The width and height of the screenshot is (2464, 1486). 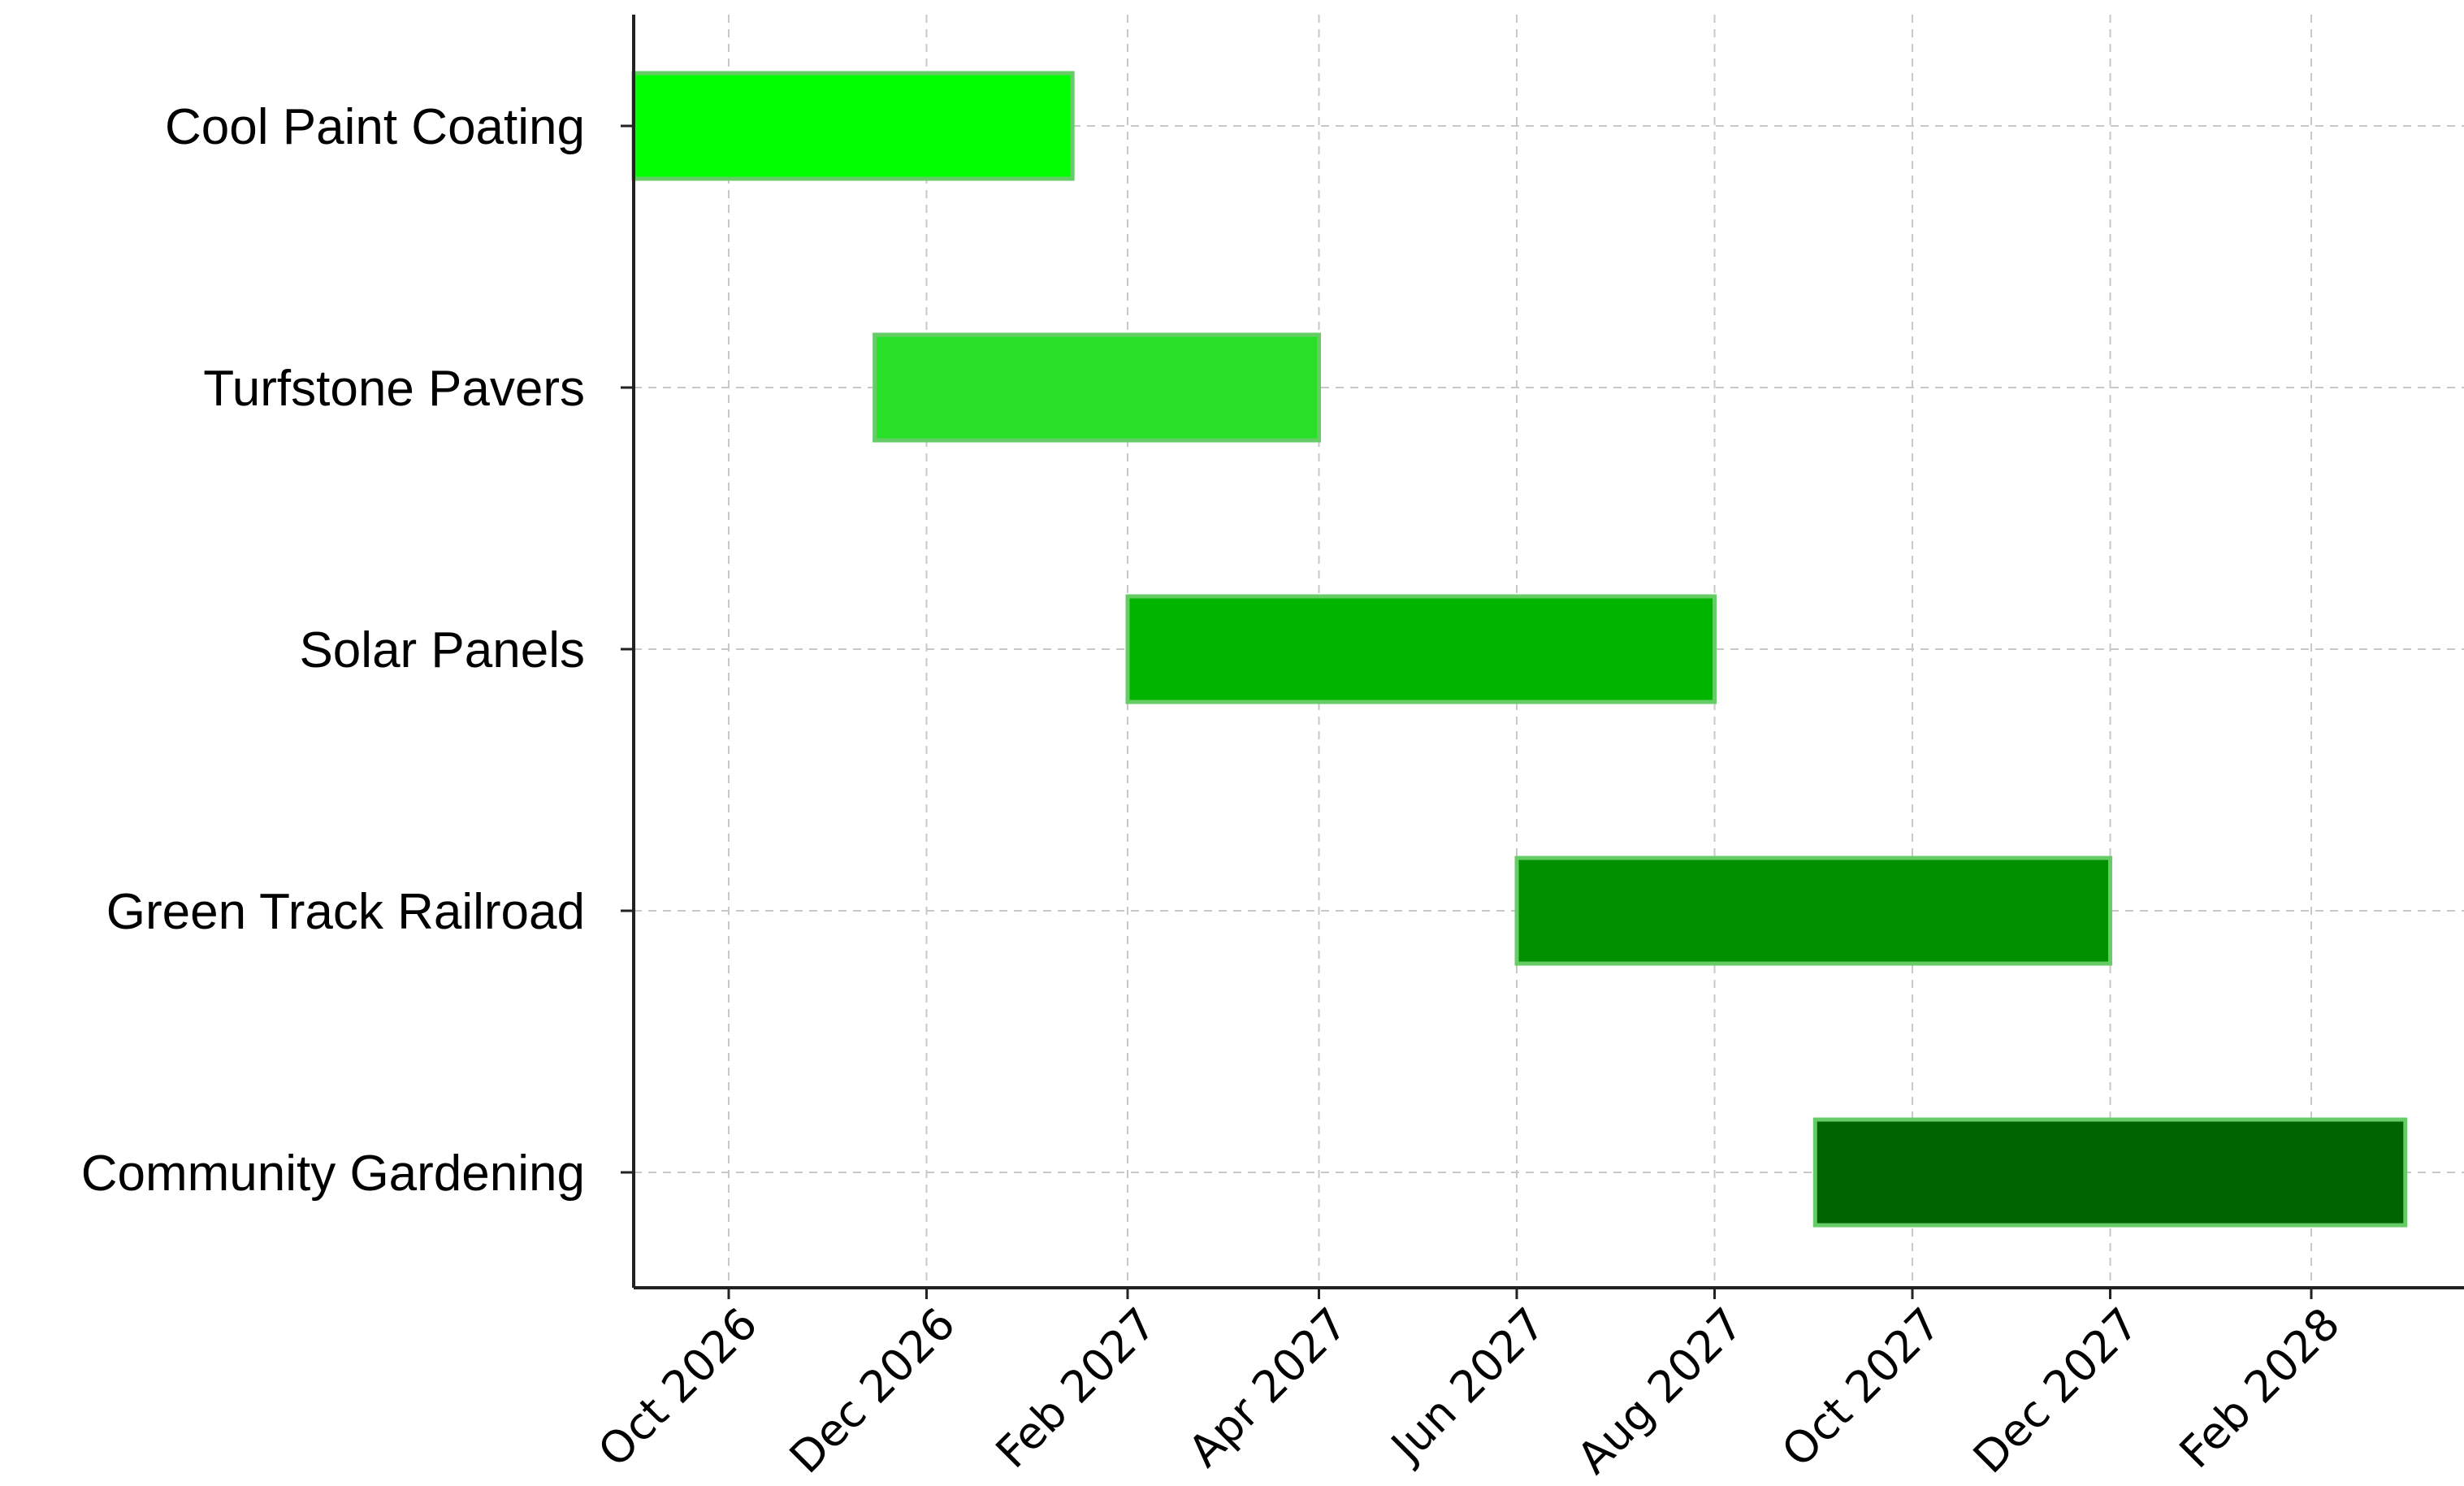 I want to click on x-tick-label: Dec 2027, so click(x=2056, y=1391).